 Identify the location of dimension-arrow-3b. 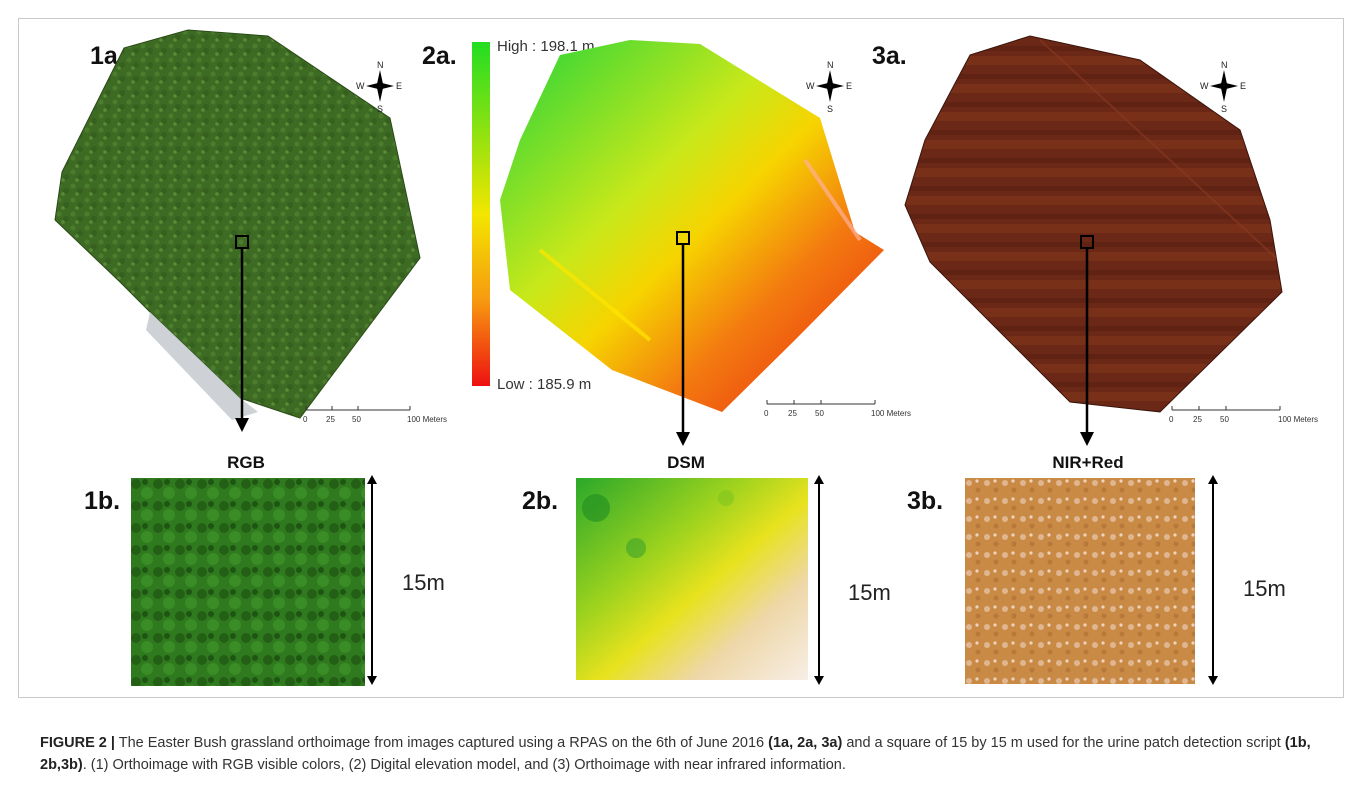
(1213, 580).